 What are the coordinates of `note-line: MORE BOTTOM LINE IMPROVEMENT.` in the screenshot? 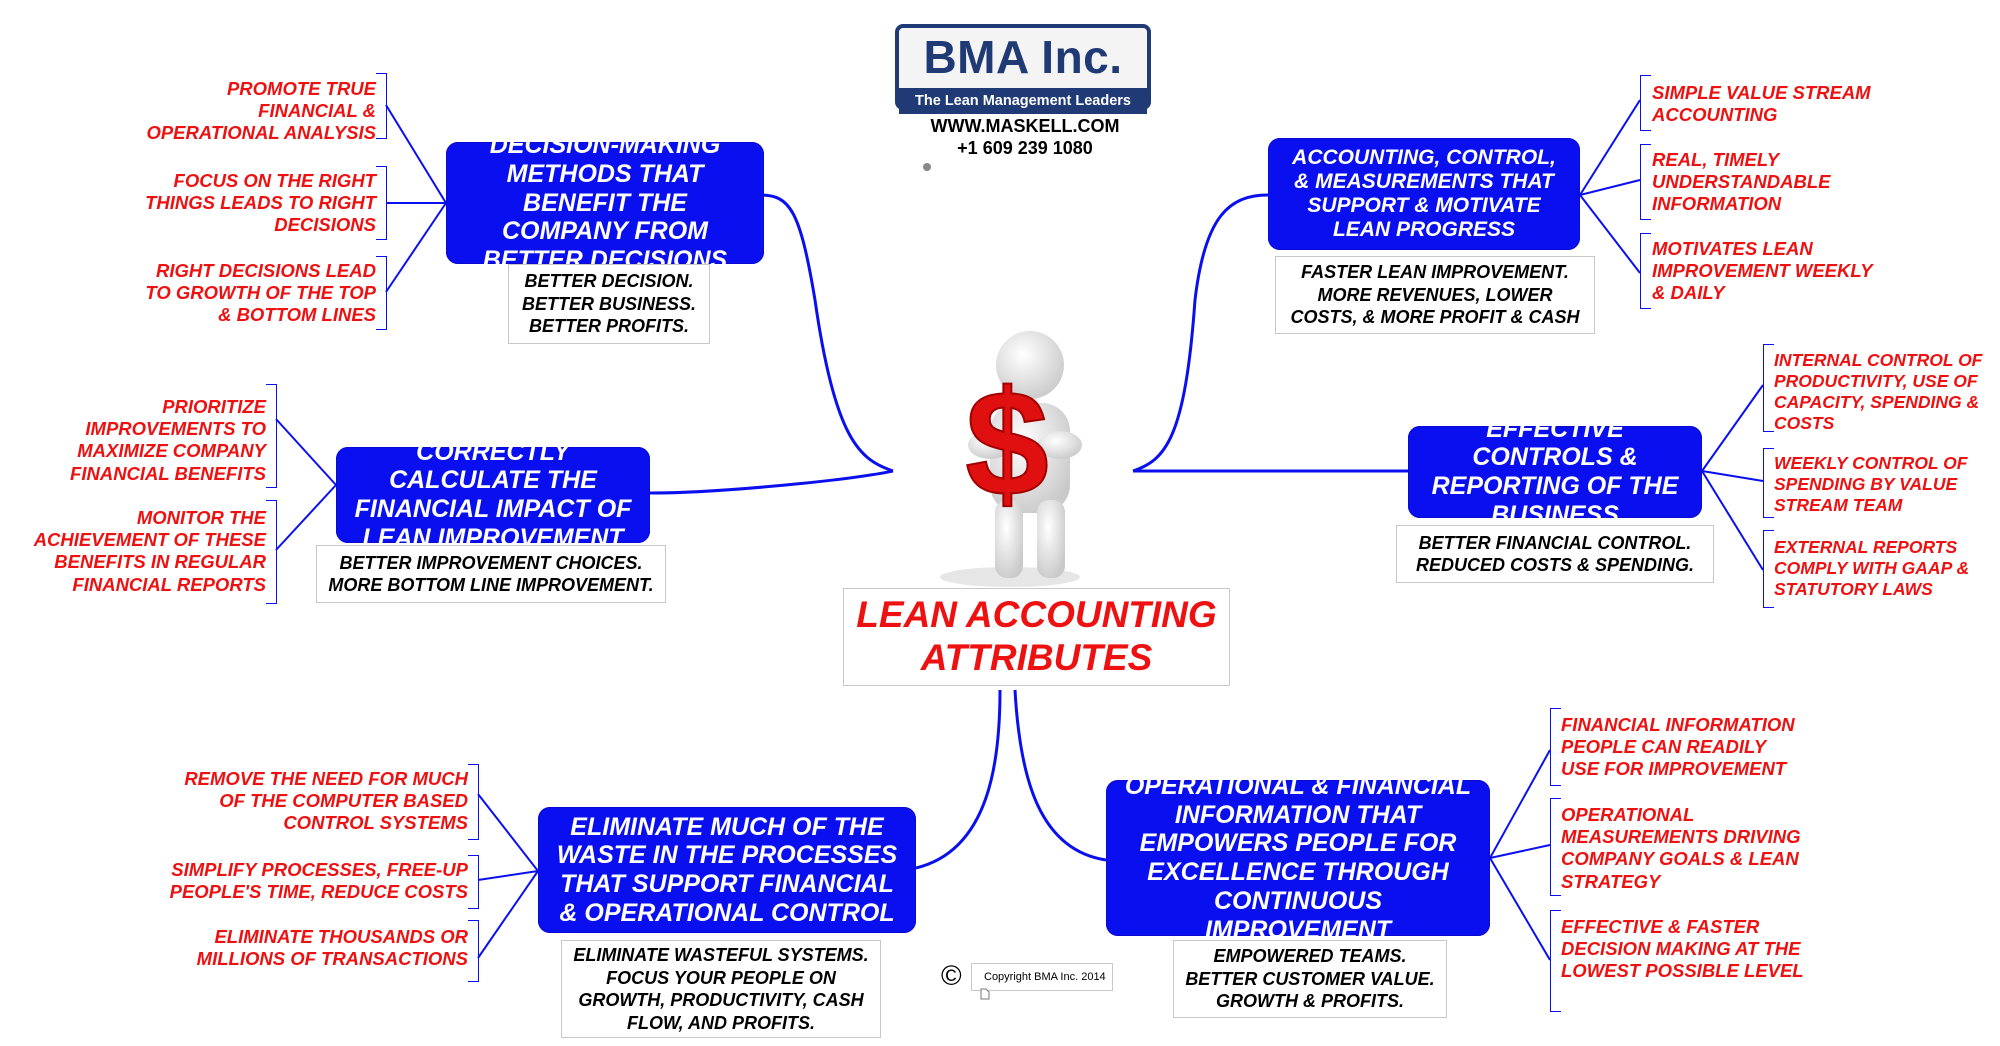 It's located at (491, 585).